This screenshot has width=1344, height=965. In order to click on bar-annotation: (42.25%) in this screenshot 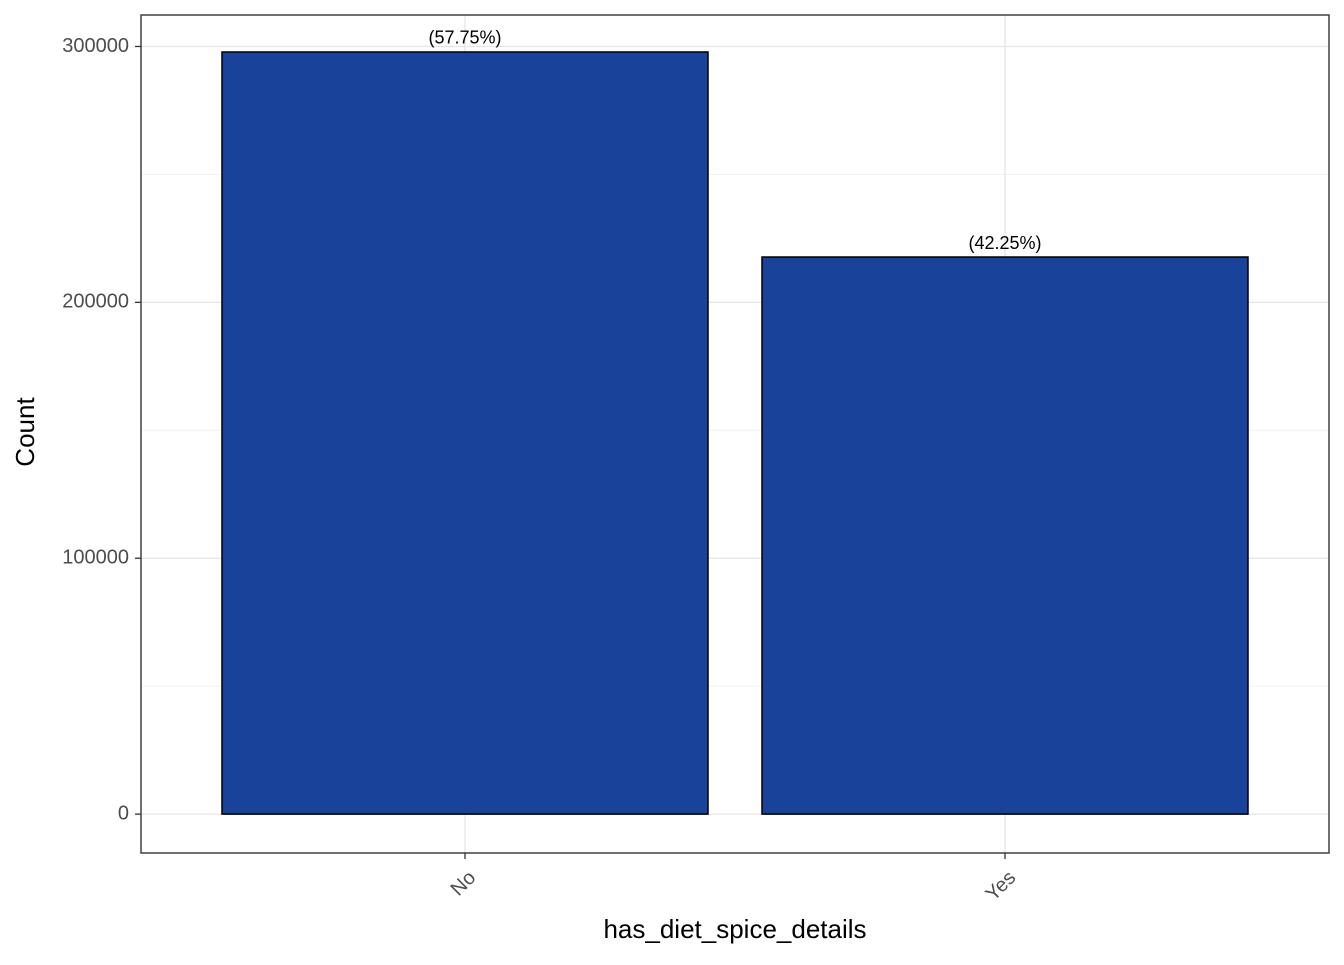, I will do `click(1004, 243)`.